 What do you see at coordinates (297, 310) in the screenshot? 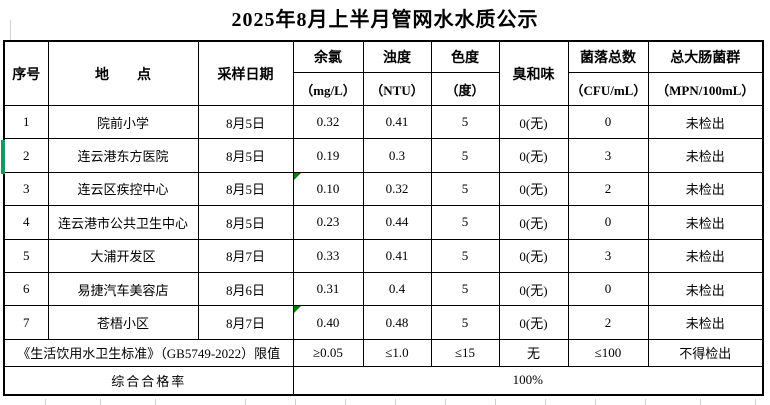
I see `cell-flag-icon` at bounding box center [297, 310].